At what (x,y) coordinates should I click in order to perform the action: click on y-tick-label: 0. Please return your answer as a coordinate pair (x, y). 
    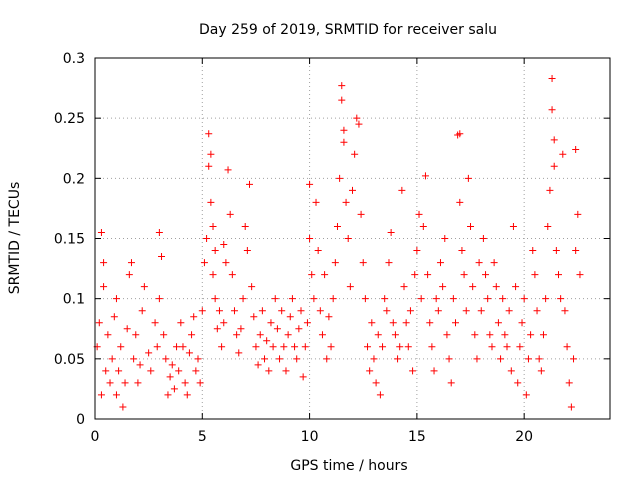
    Looking at the image, I should click on (80, 420).